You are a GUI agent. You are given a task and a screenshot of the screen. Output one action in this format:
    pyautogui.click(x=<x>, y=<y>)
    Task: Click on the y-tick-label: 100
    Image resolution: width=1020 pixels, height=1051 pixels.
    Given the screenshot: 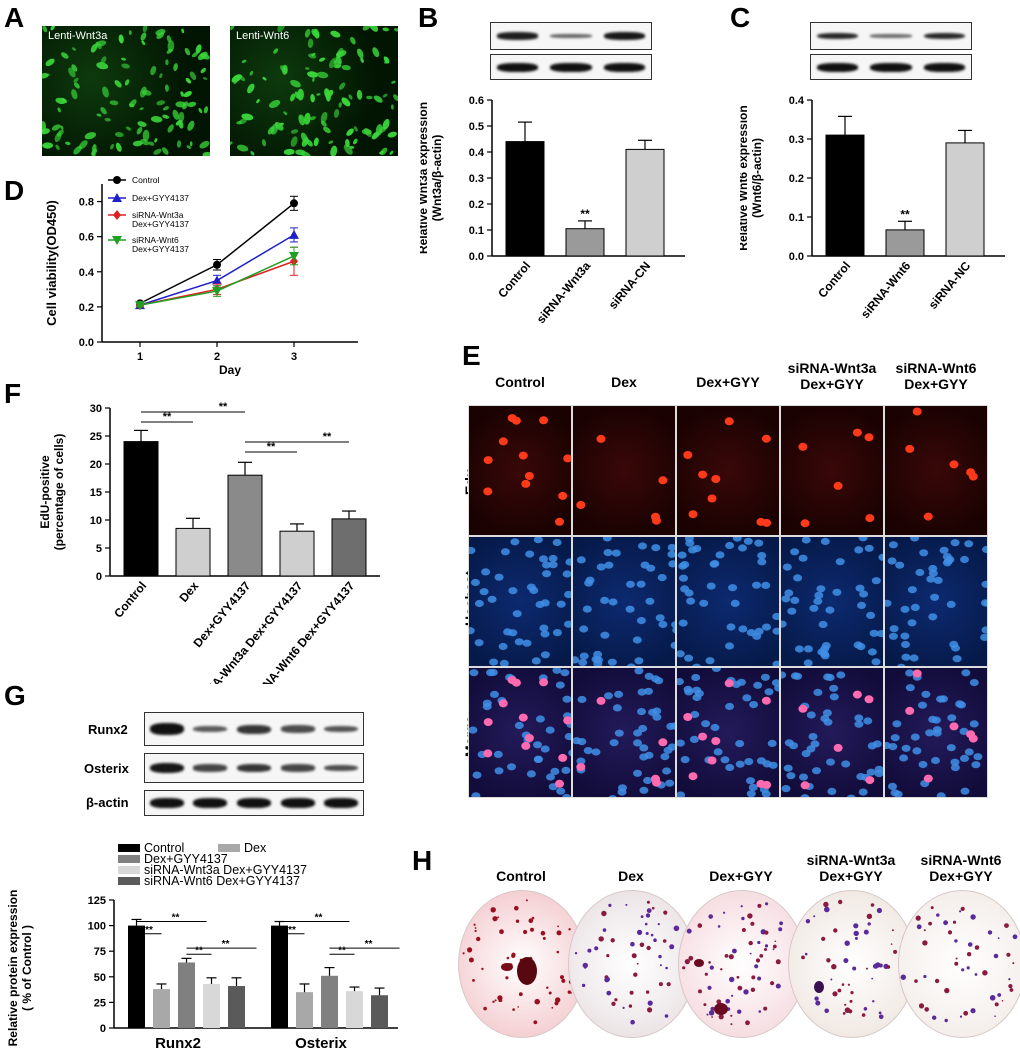 What is the action you would take?
    pyautogui.click(x=97, y=927)
    